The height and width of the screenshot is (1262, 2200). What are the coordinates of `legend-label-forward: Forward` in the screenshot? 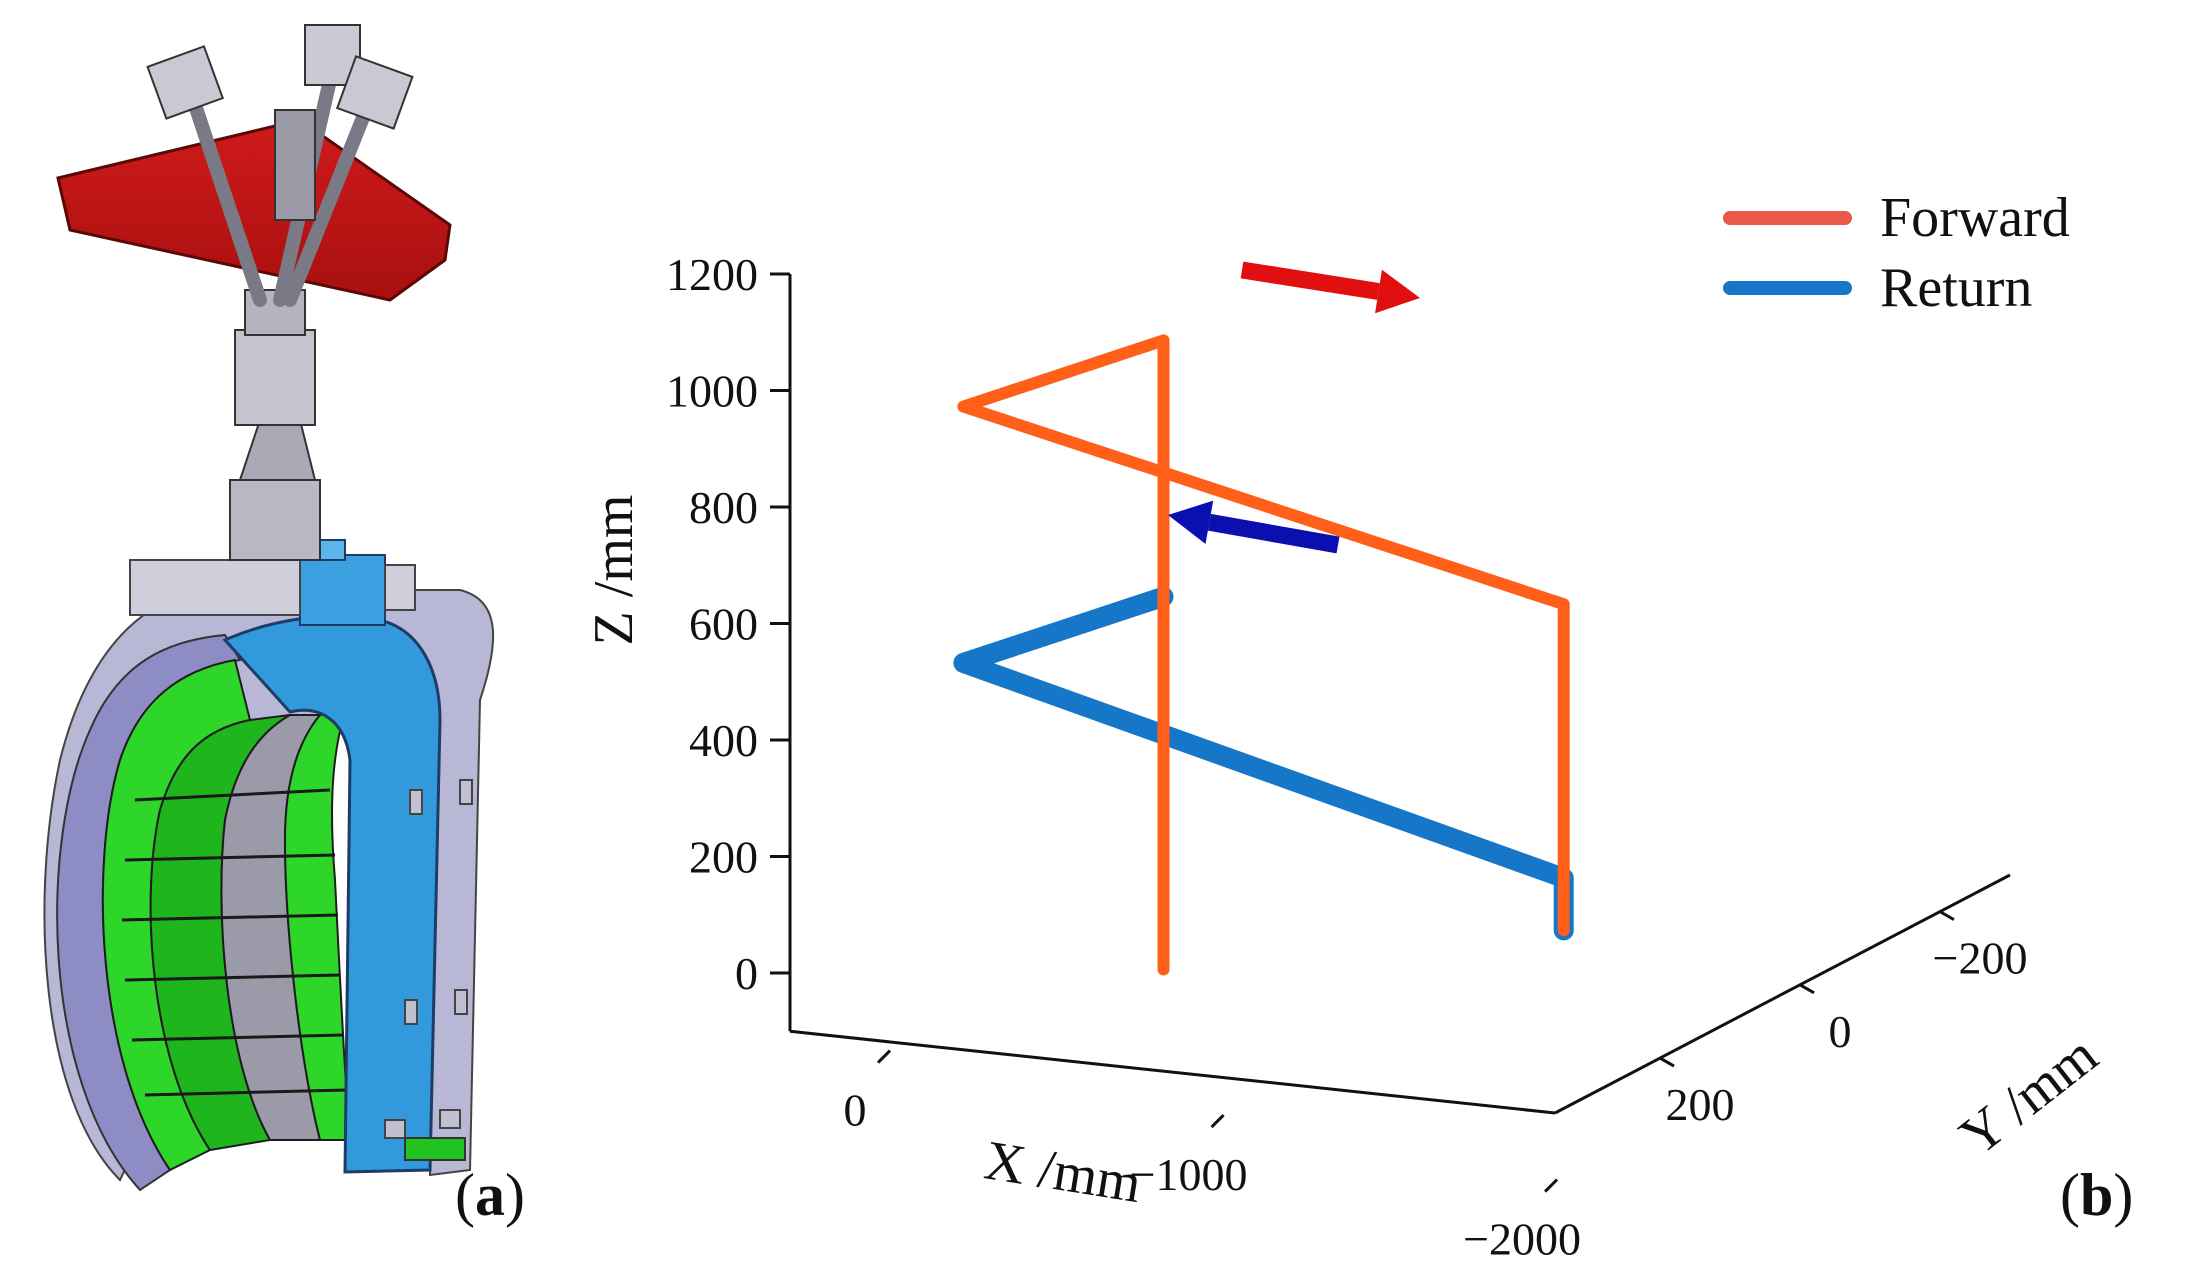 It's located at (1975, 218).